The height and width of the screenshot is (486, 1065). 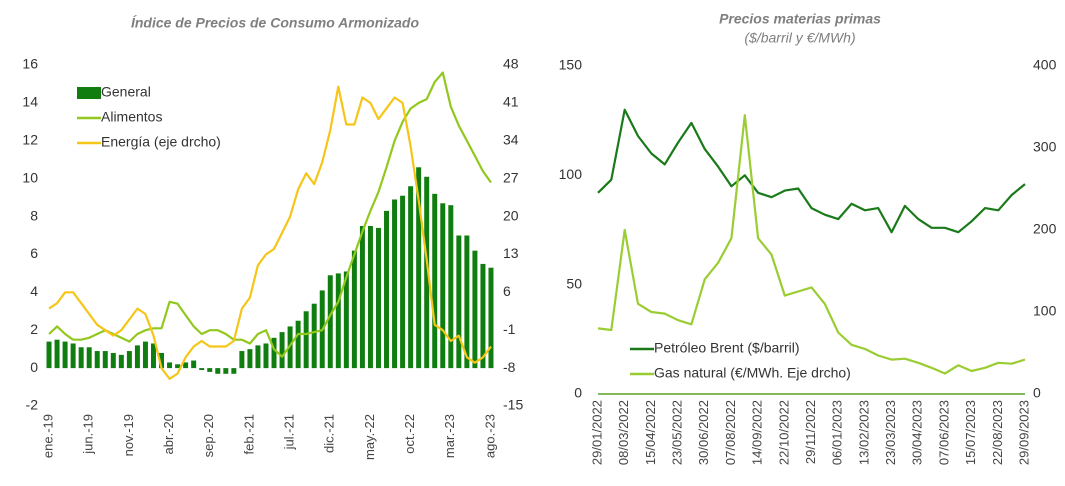 What do you see at coordinates (752, 373) in the screenshot?
I see `legend-label: Gas natural (€/MWh. Eje drcho)` at bounding box center [752, 373].